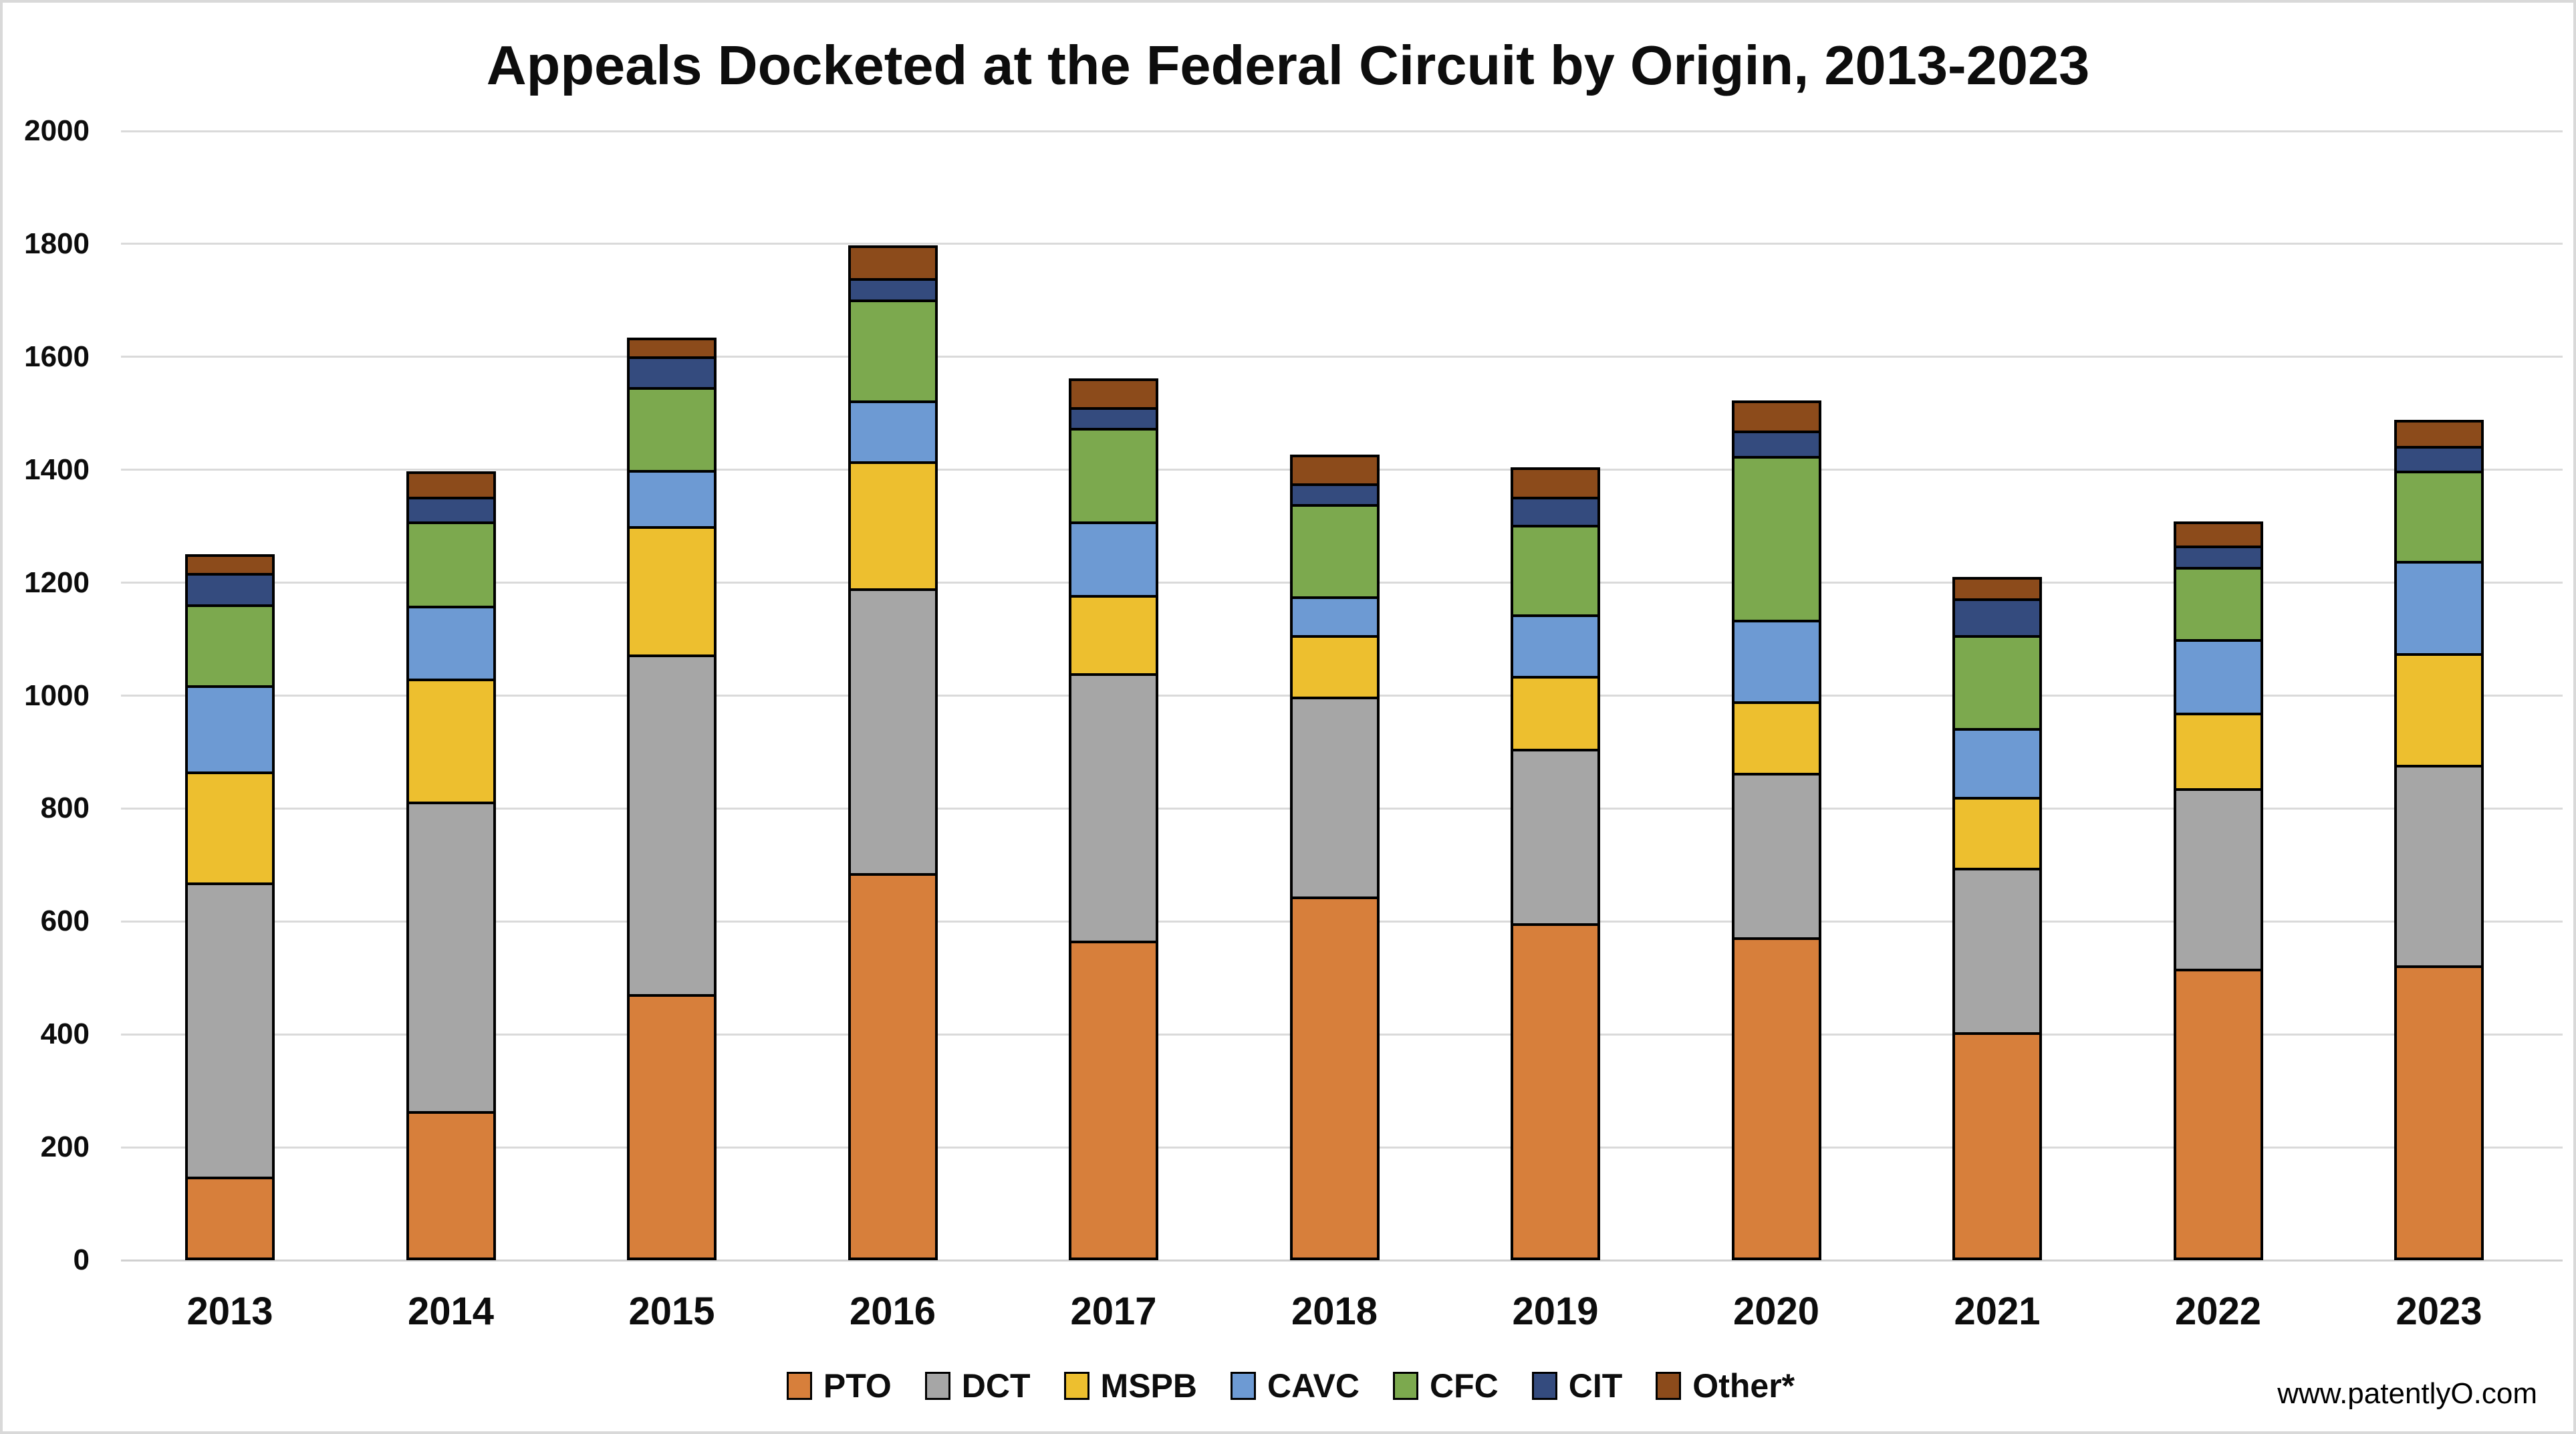 The height and width of the screenshot is (1434, 2576). I want to click on y-tick-label-800: 800, so click(65, 808).